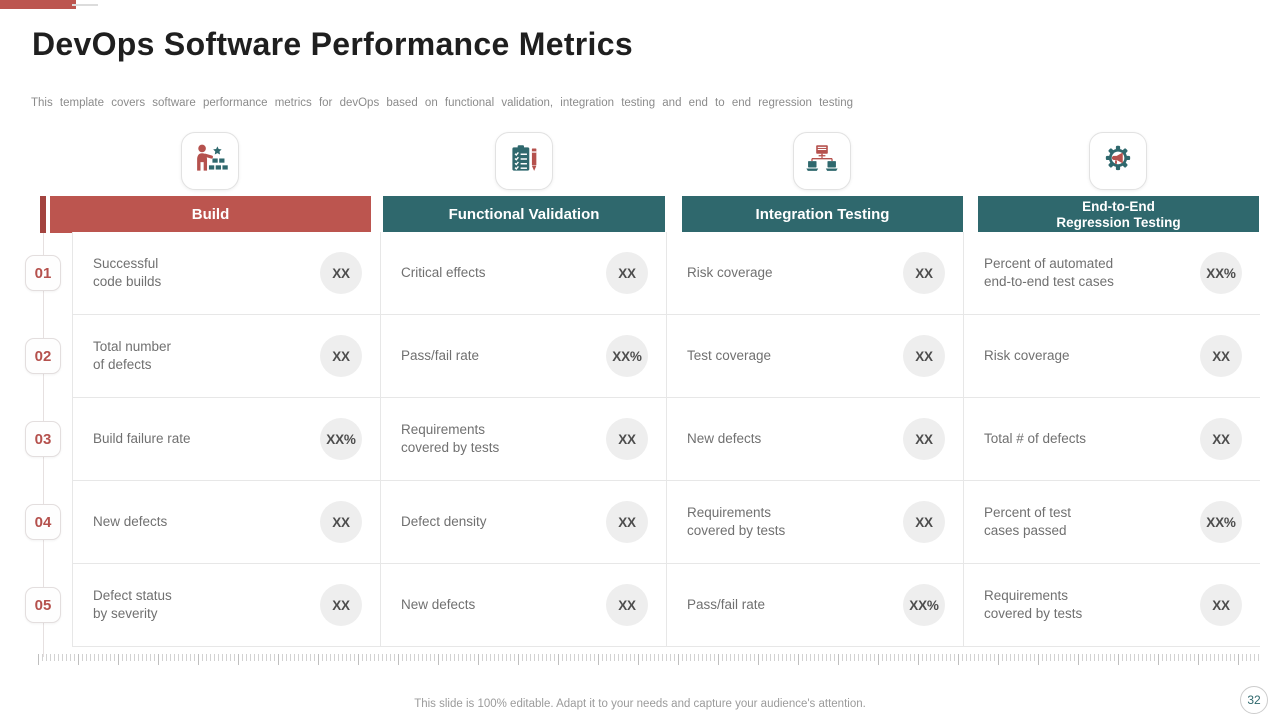 This screenshot has width=1280, height=720. Describe the element at coordinates (43, 522) in the screenshot. I see `row-number-badge: 04` at that location.